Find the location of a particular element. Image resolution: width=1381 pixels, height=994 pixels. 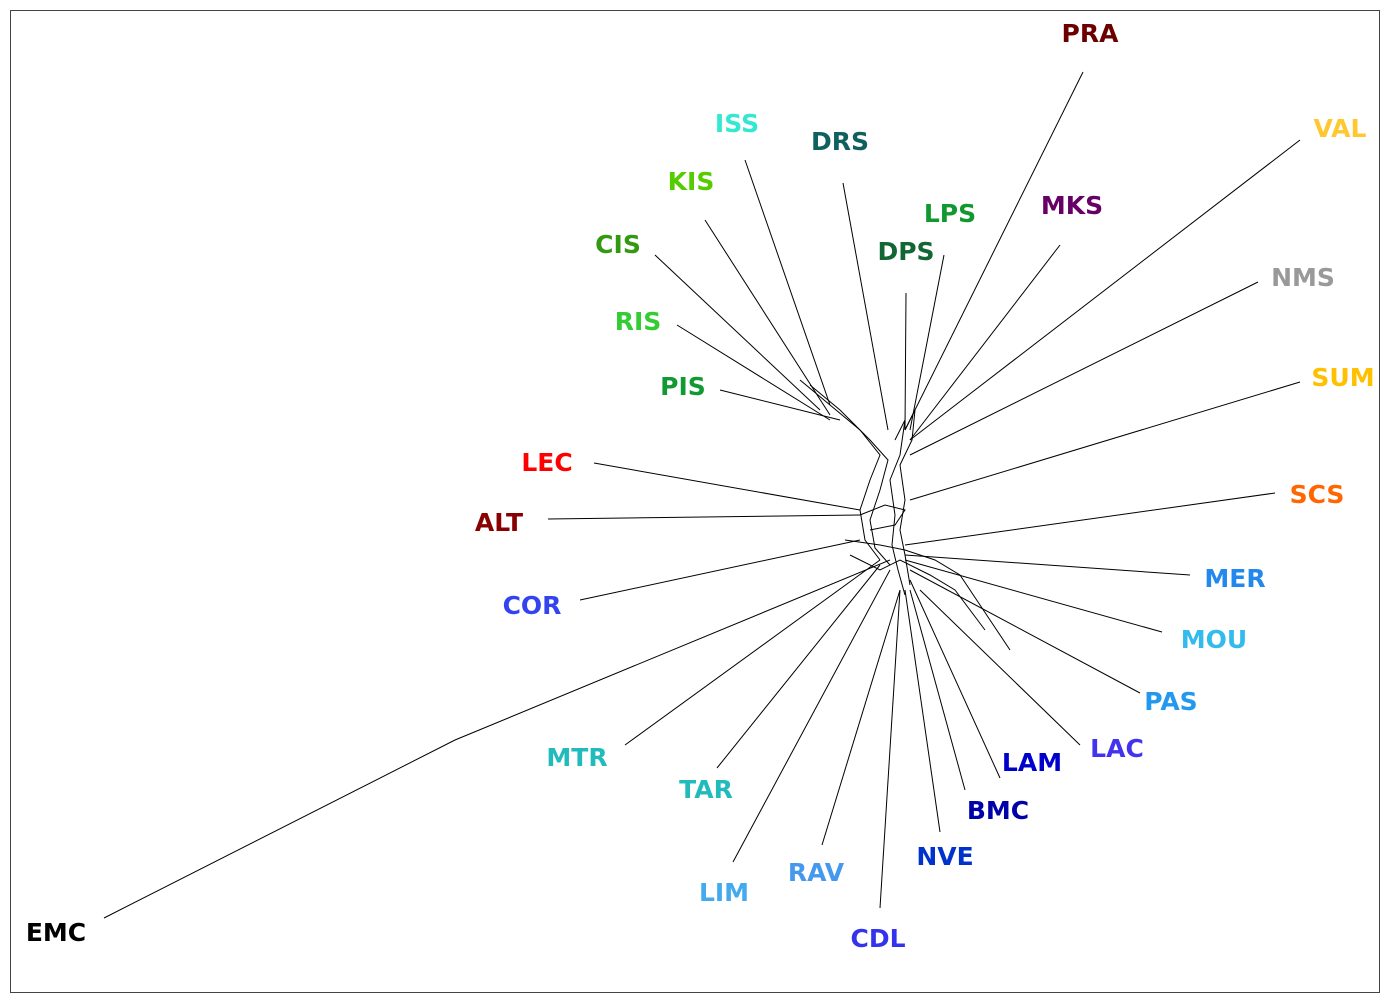

taxon-label: MOU is located at coordinates (1214, 639).